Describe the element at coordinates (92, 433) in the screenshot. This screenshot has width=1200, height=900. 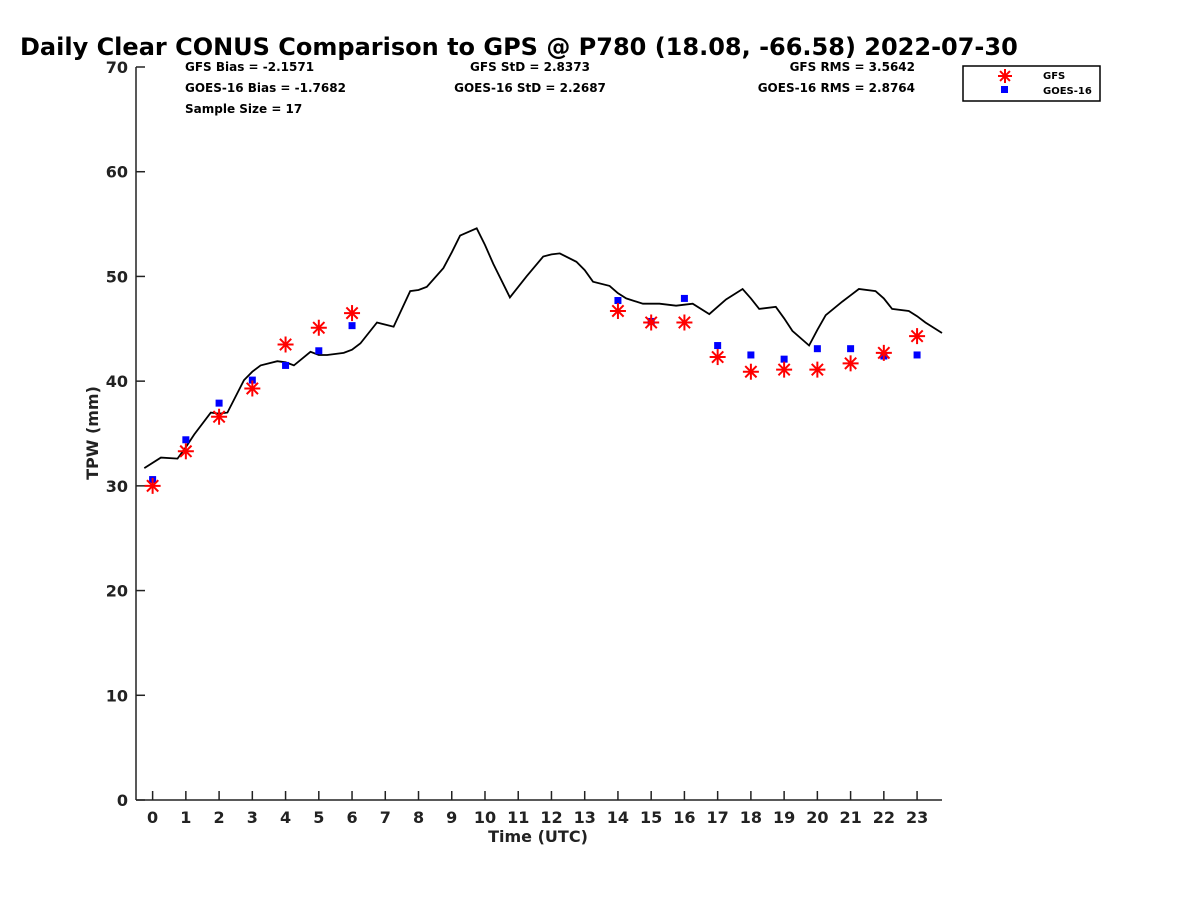
I see `y-axis-label: TPW (mm)` at that location.